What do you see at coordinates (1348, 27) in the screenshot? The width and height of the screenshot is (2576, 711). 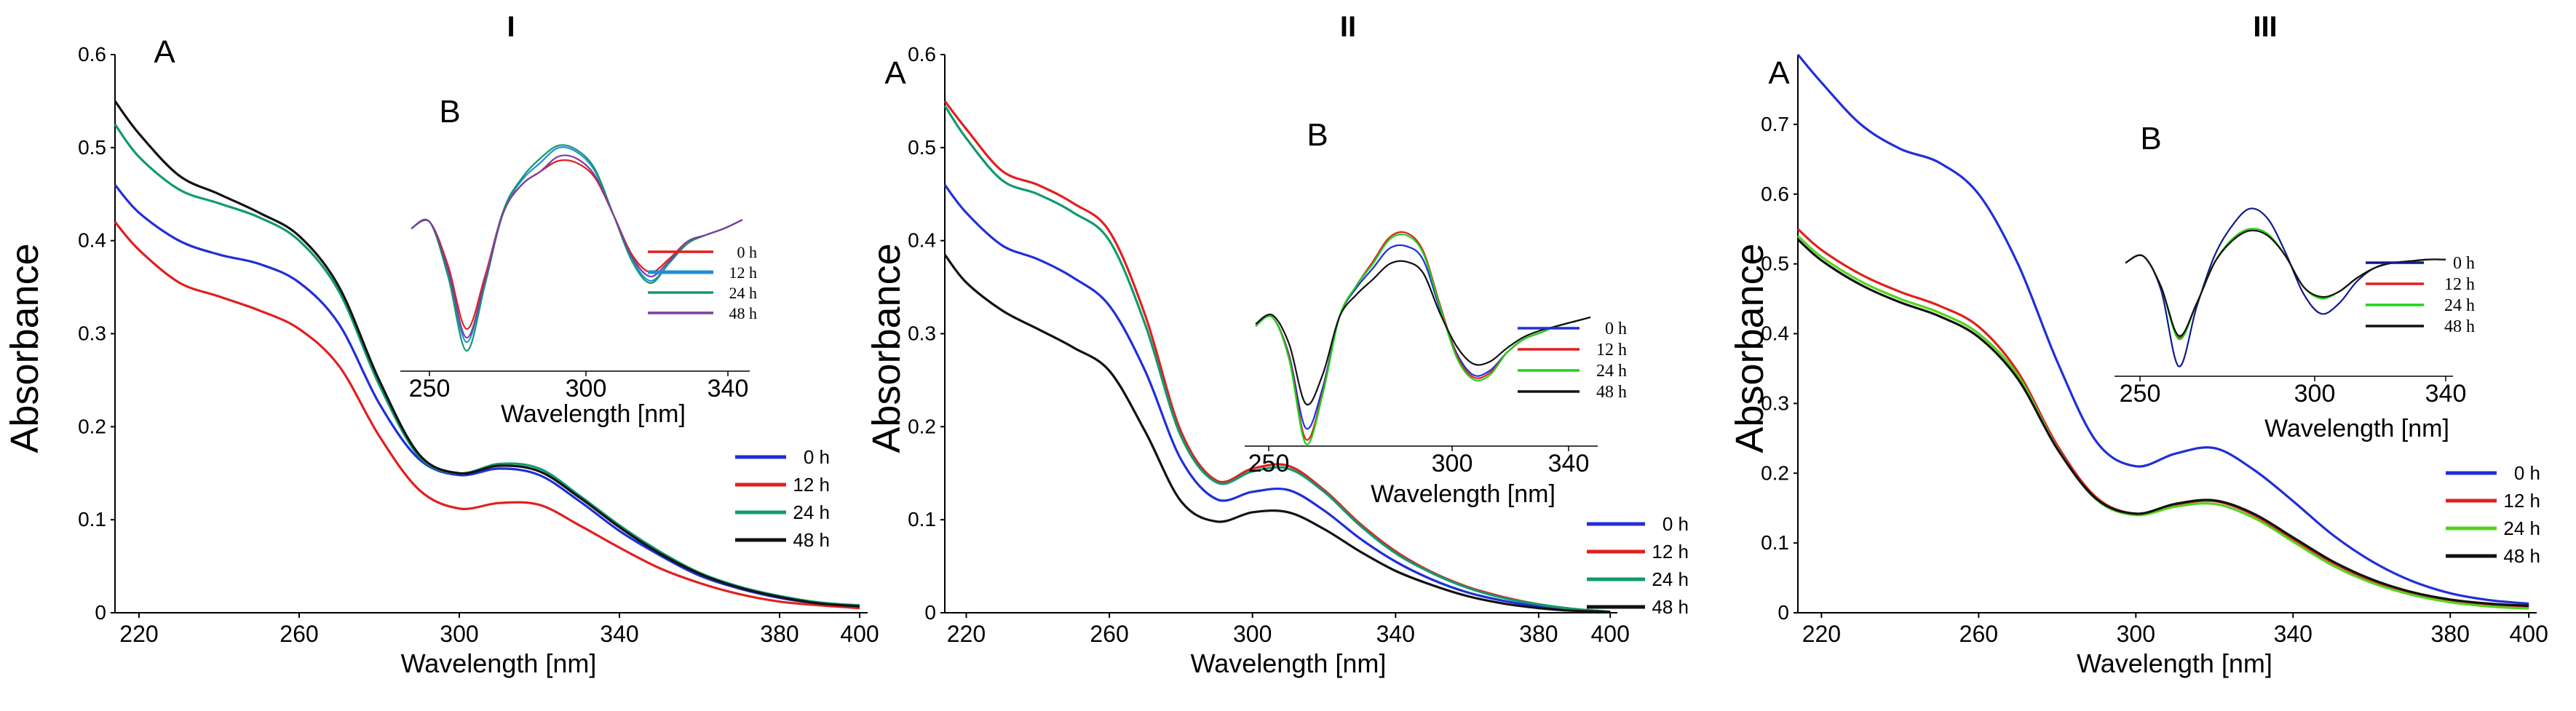 I see `panel-roman-label: II` at bounding box center [1348, 27].